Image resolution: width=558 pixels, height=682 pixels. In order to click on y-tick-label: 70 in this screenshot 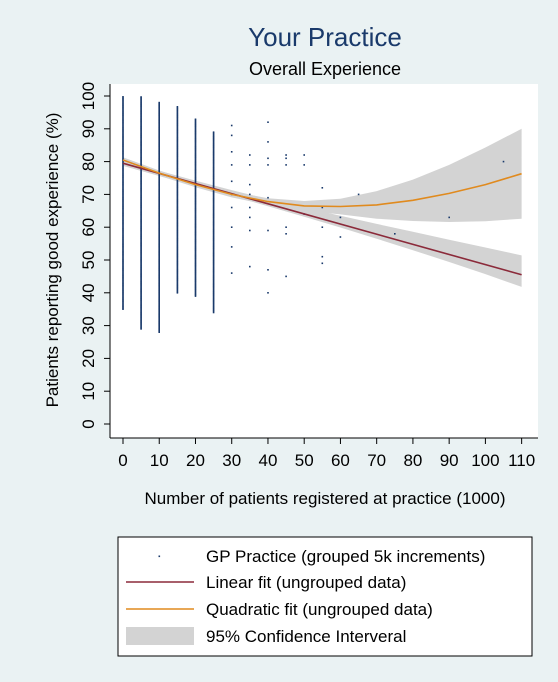, I will do `click(88, 194)`.